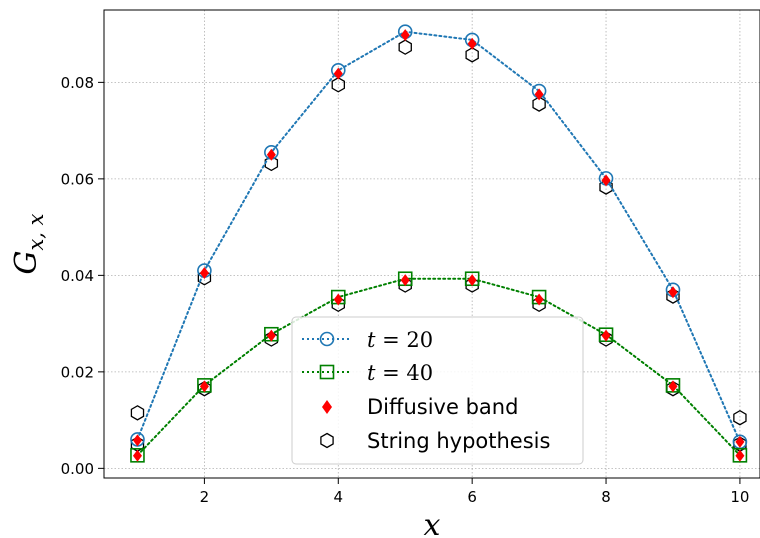 Image resolution: width=760 pixels, height=538 pixels. I want to click on y-axis-label: Gx, x, so click(28, 243).